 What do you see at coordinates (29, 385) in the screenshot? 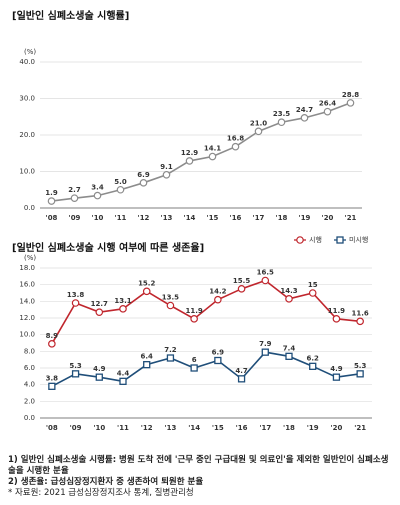
I see `y-tick-label: 4.0` at bounding box center [29, 385].